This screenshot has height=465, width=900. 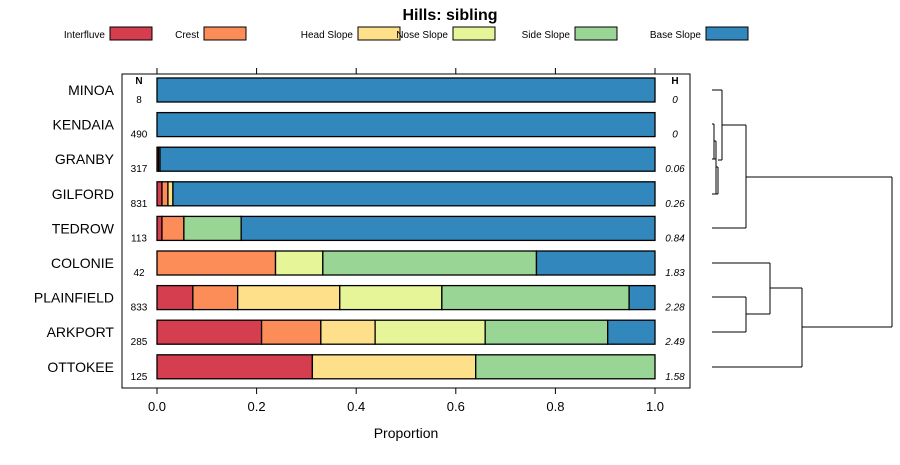 What do you see at coordinates (391, 297) in the screenshot?
I see `bar-plainfield-nose-slope` at bounding box center [391, 297].